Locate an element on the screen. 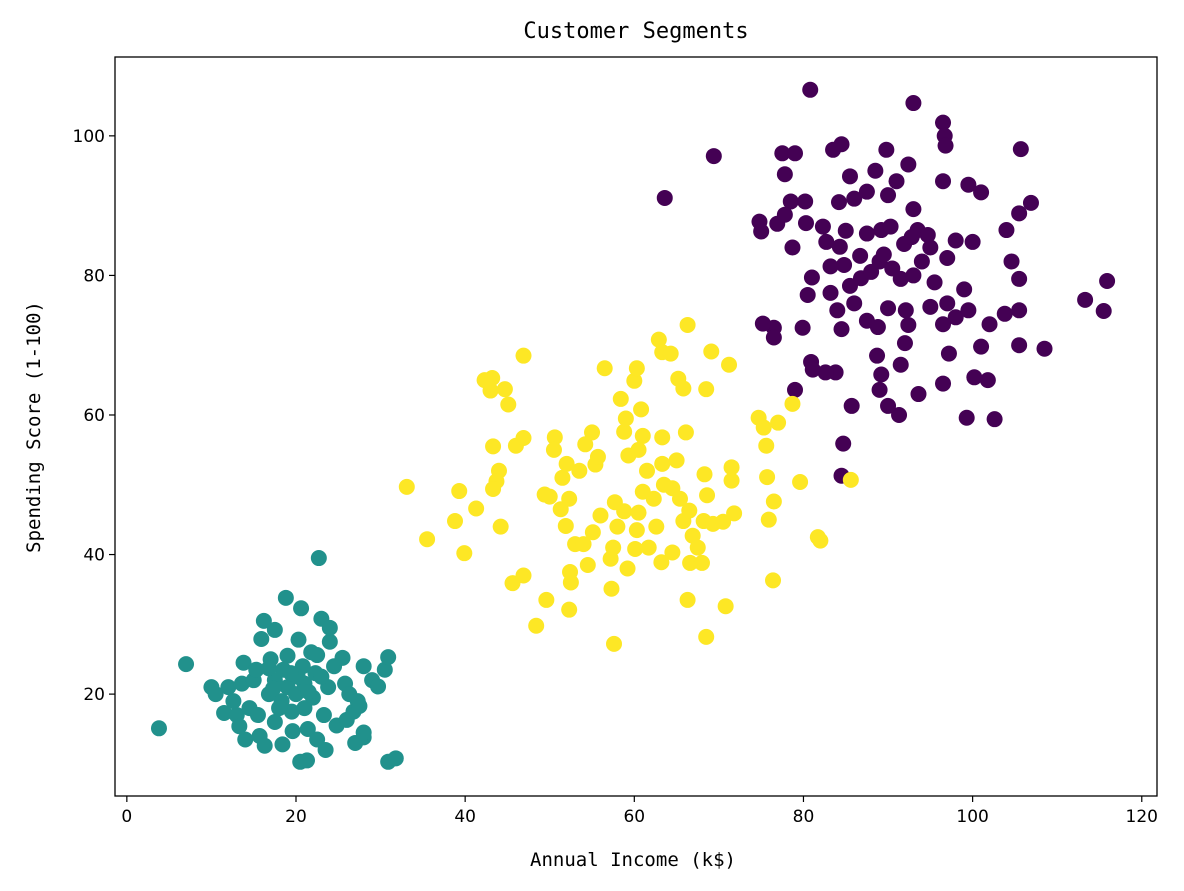 The height and width of the screenshot is (891, 1184). x-tick-label: 0 is located at coordinates (126, 817).